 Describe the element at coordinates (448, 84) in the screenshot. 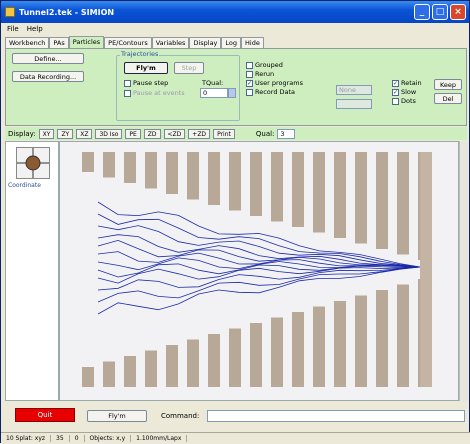

I see `keep-button: Keep` at that location.